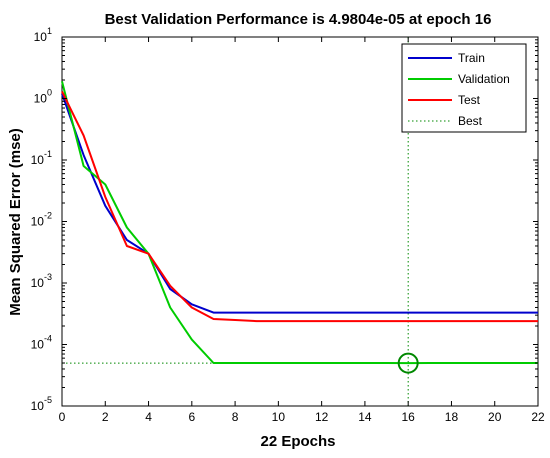 This screenshot has height=458, width=550. Describe the element at coordinates (41, 220) in the screenshot. I see `y-tick-label: 10⁻²` at that location.